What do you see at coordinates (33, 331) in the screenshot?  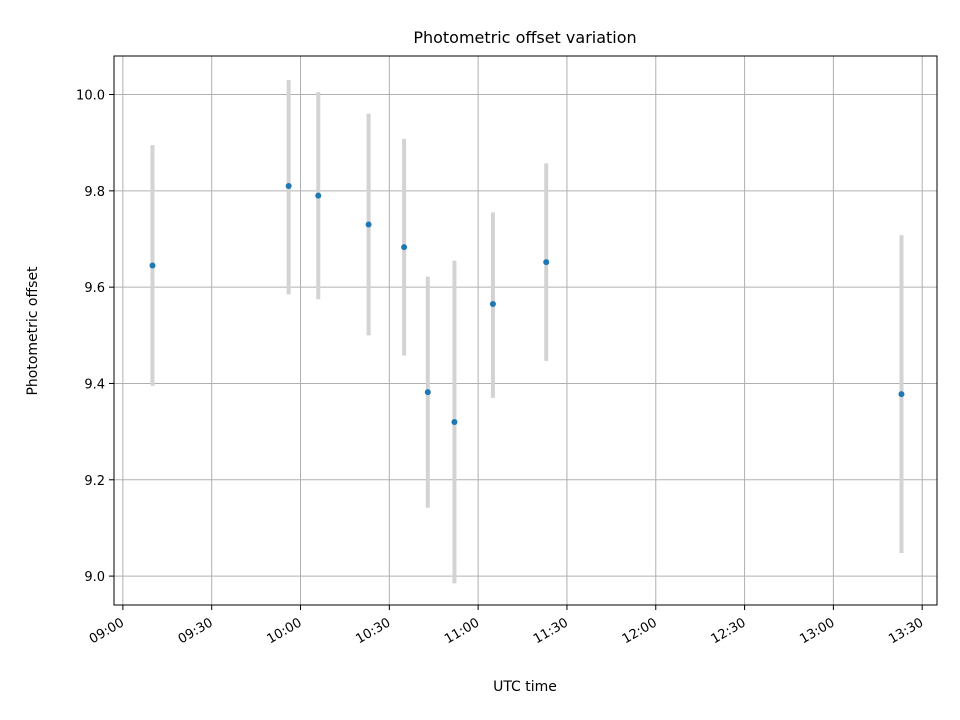 I see `y-axis-label: Photometric offset` at bounding box center [33, 331].